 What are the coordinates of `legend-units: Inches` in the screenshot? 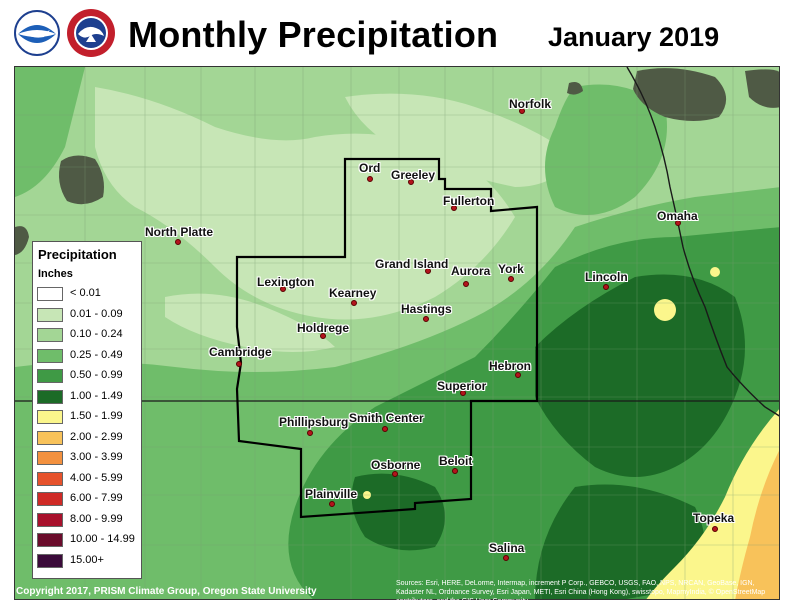 It's located at (55, 274).